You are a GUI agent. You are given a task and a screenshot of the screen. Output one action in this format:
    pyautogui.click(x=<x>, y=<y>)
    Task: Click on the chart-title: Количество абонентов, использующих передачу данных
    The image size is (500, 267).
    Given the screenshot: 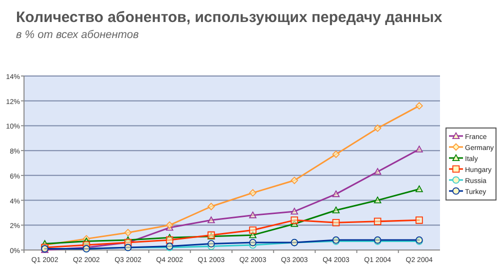 What is the action you would take?
    pyautogui.click(x=229, y=17)
    